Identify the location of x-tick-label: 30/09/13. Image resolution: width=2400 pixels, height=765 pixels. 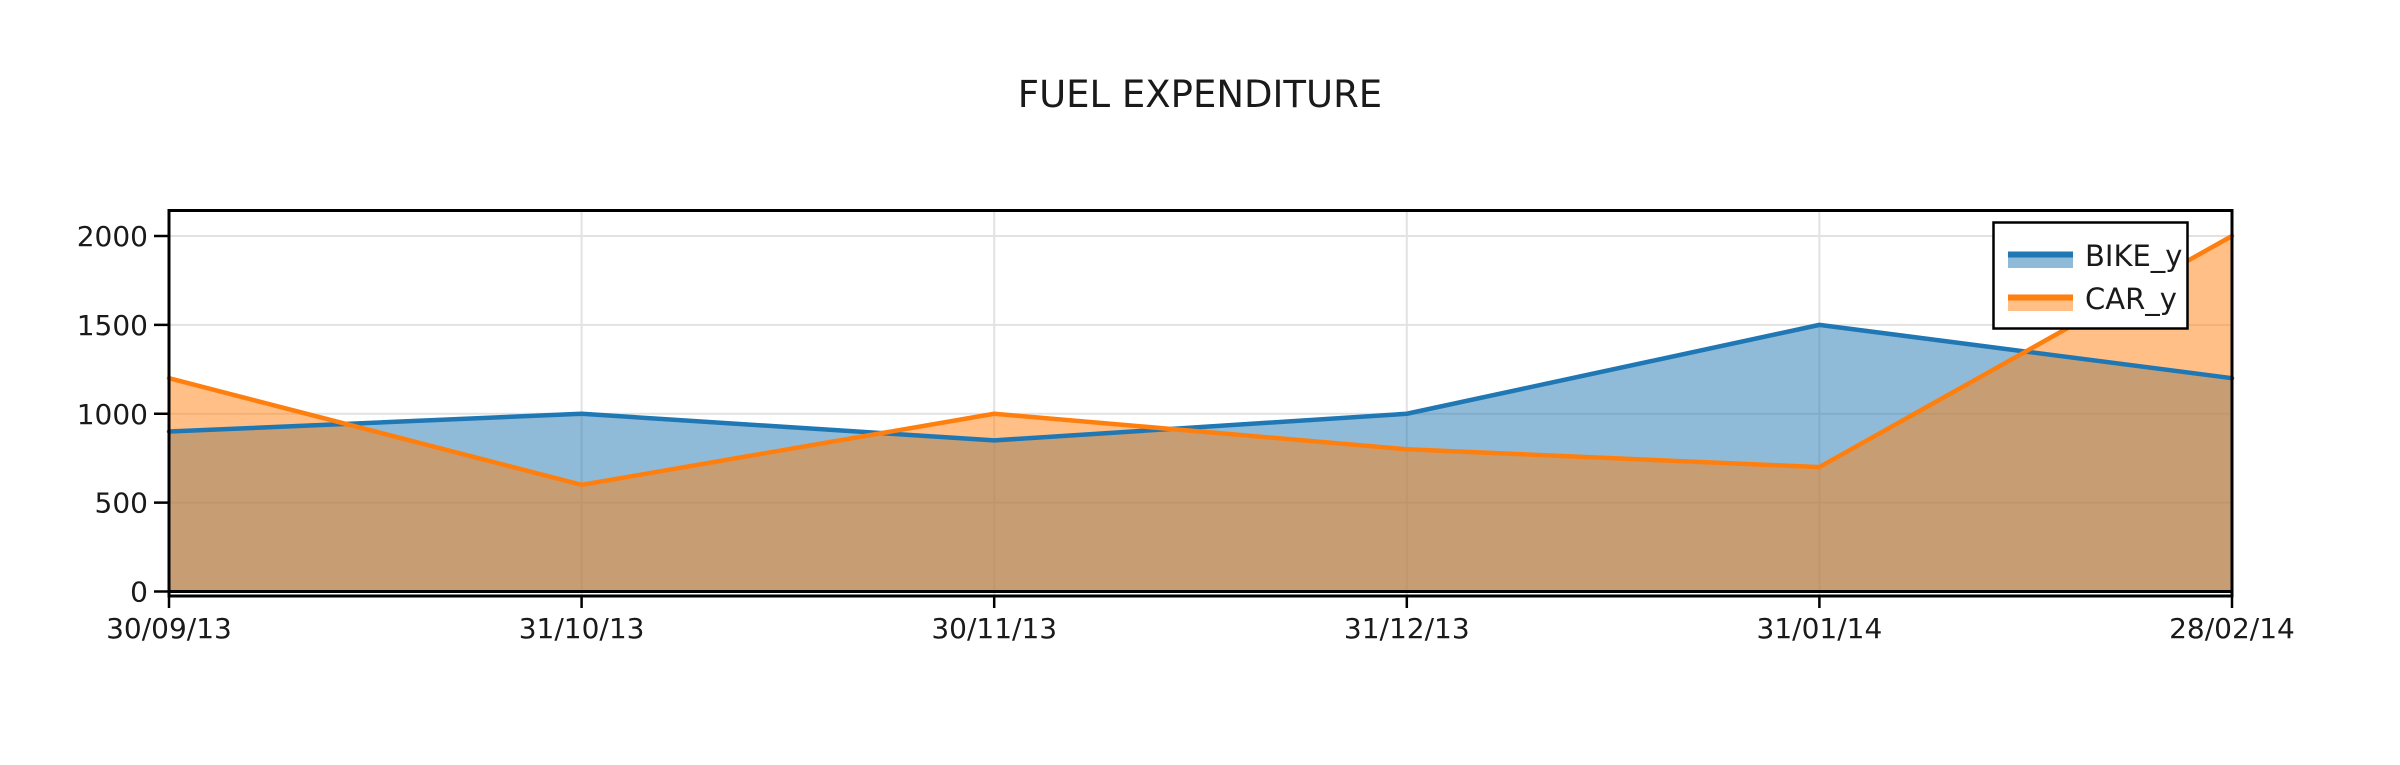
(169, 628).